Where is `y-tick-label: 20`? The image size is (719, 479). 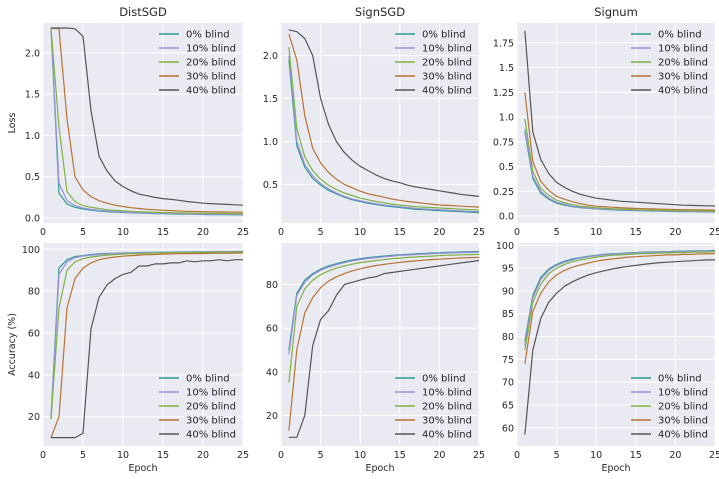 y-tick-label: 20 is located at coordinates (34, 417).